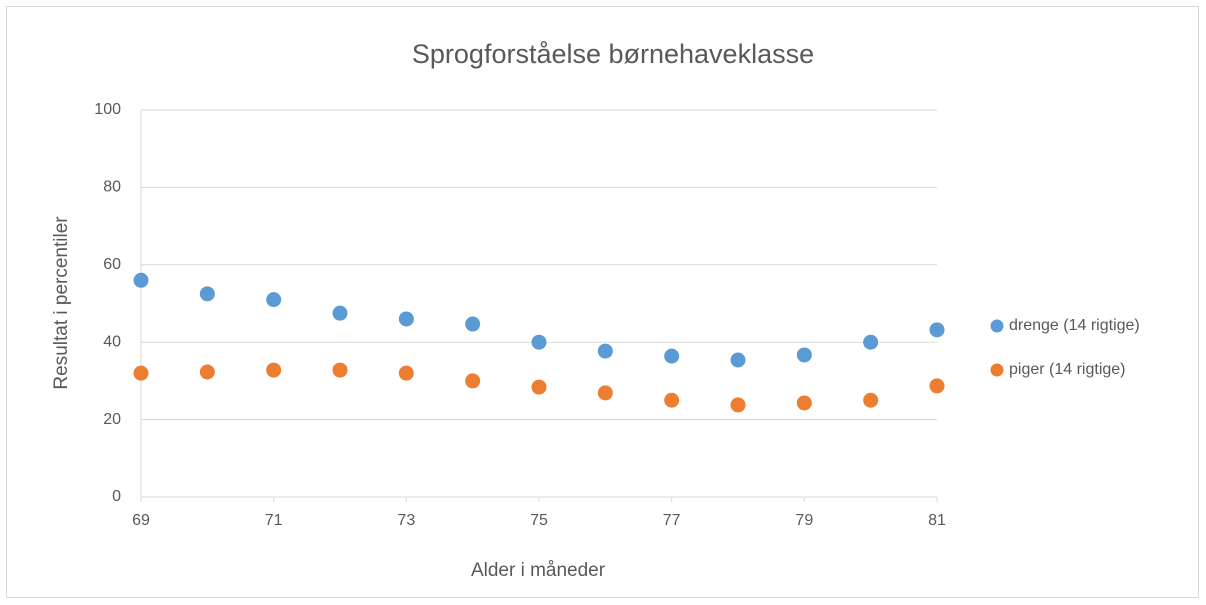 The width and height of the screenshot is (1206, 605). Describe the element at coordinates (112, 264) in the screenshot. I see `y-tick-label: 60` at that location.